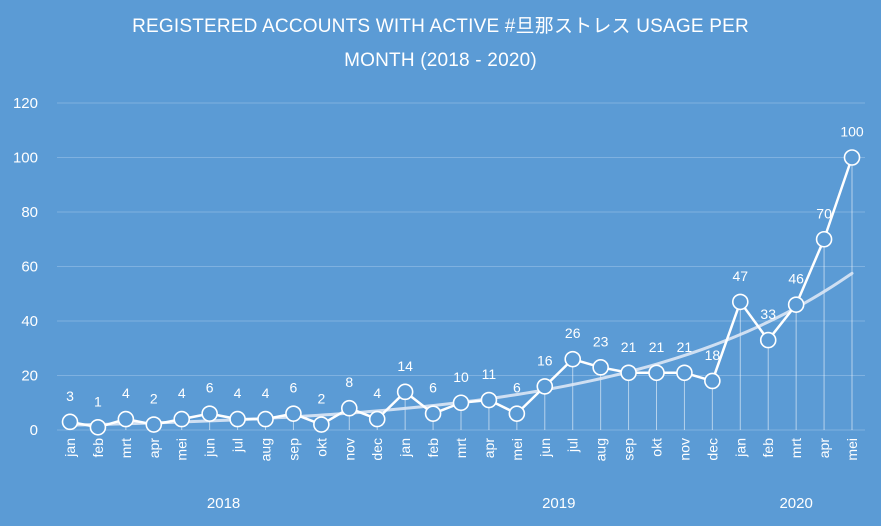  Describe the element at coordinates (740, 276) in the screenshot. I see `data-label: 47` at that location.